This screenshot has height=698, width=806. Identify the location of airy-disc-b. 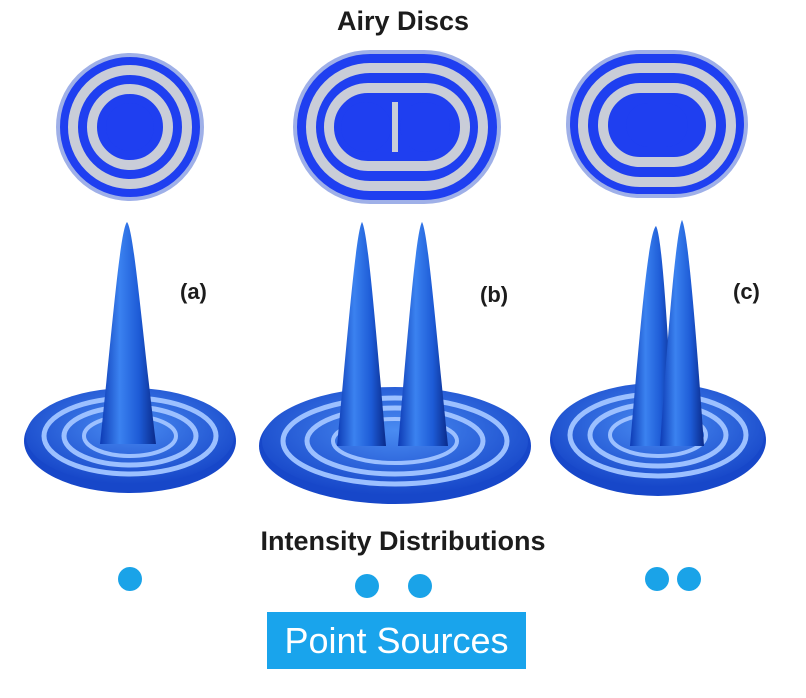
(397, 127).